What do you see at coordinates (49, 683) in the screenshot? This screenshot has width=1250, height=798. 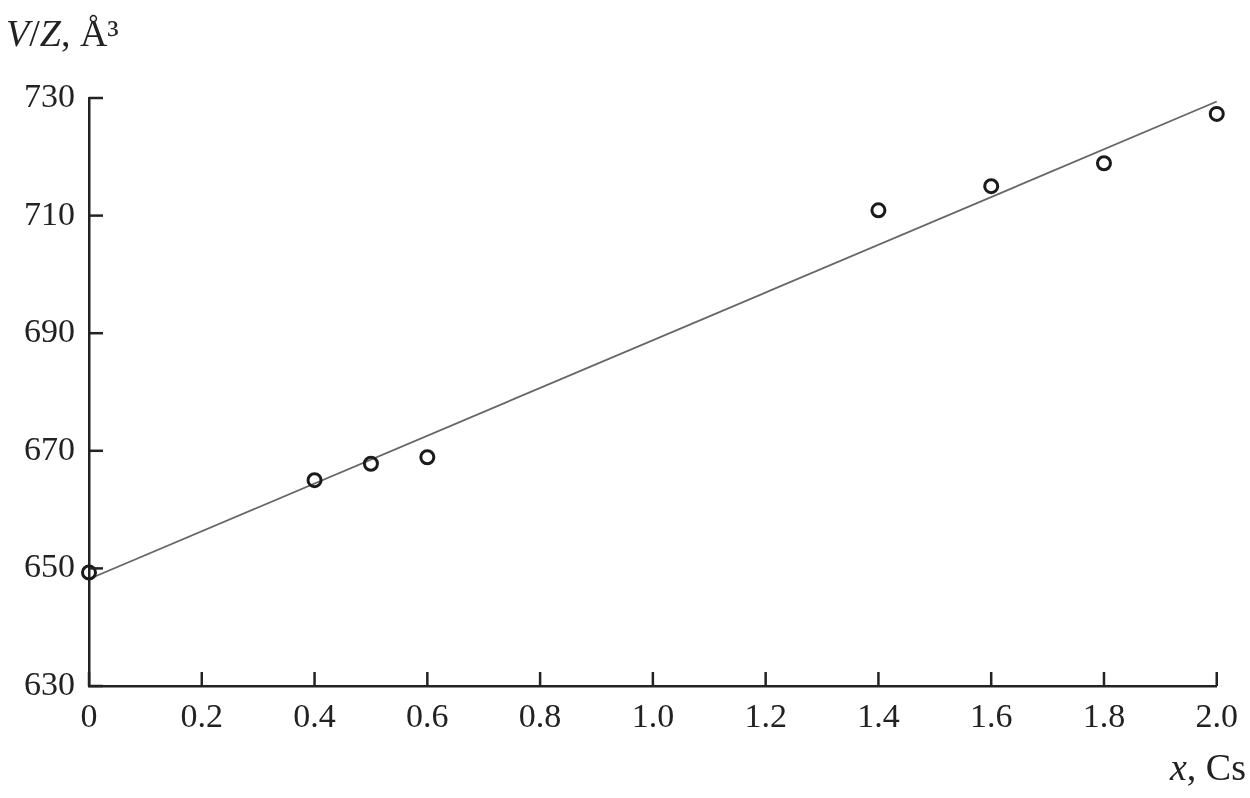 I see `y-tick-label: 630` at bounding box center [49, 683].